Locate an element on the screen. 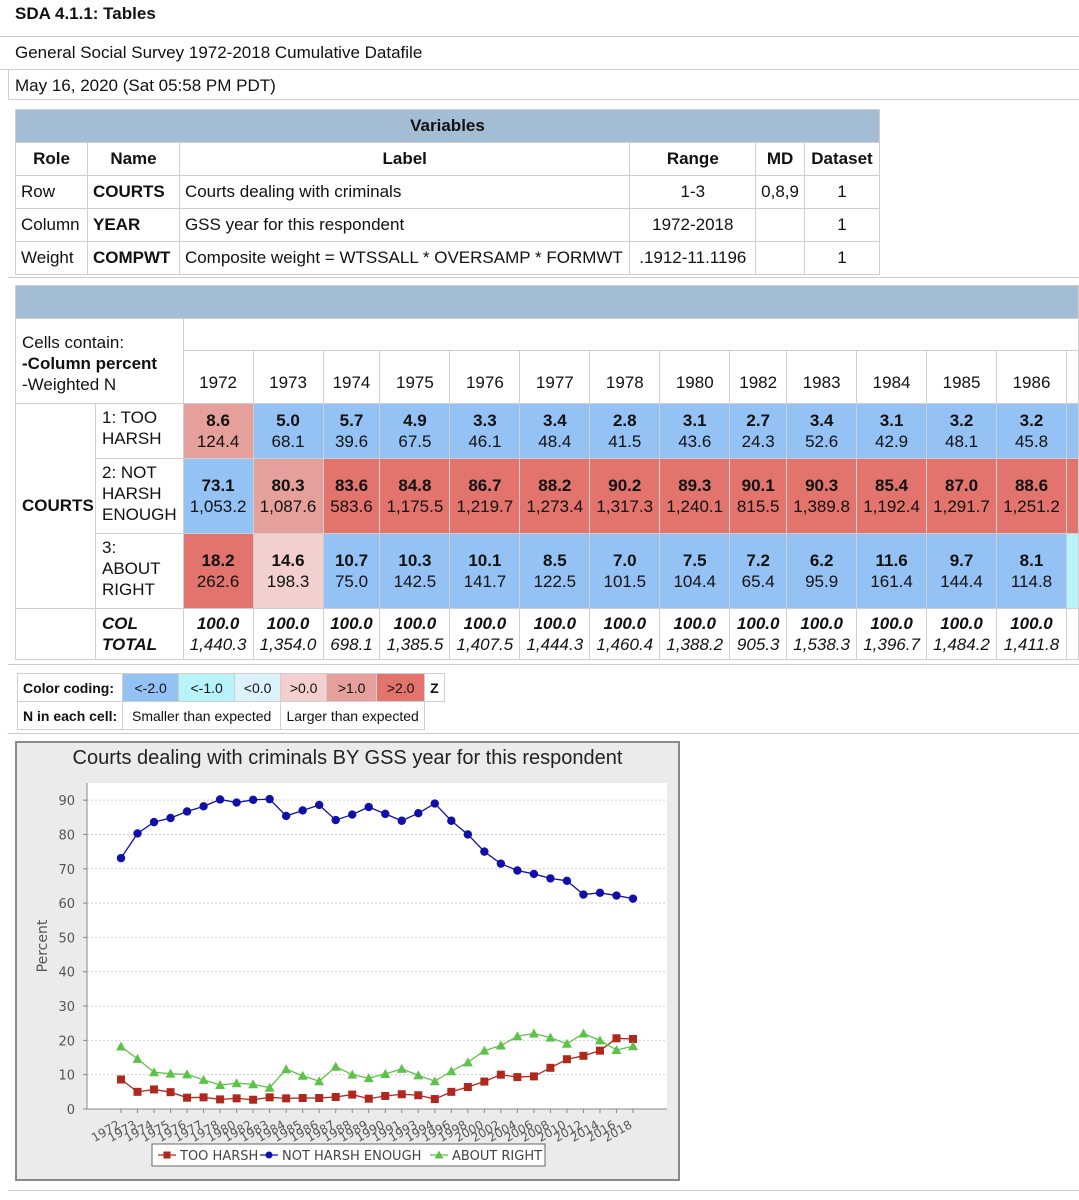 The height and width of the screenshot is (1200, 1079). crosstab-cell: 3.1 43.6 is located at coordinates (695, 431).